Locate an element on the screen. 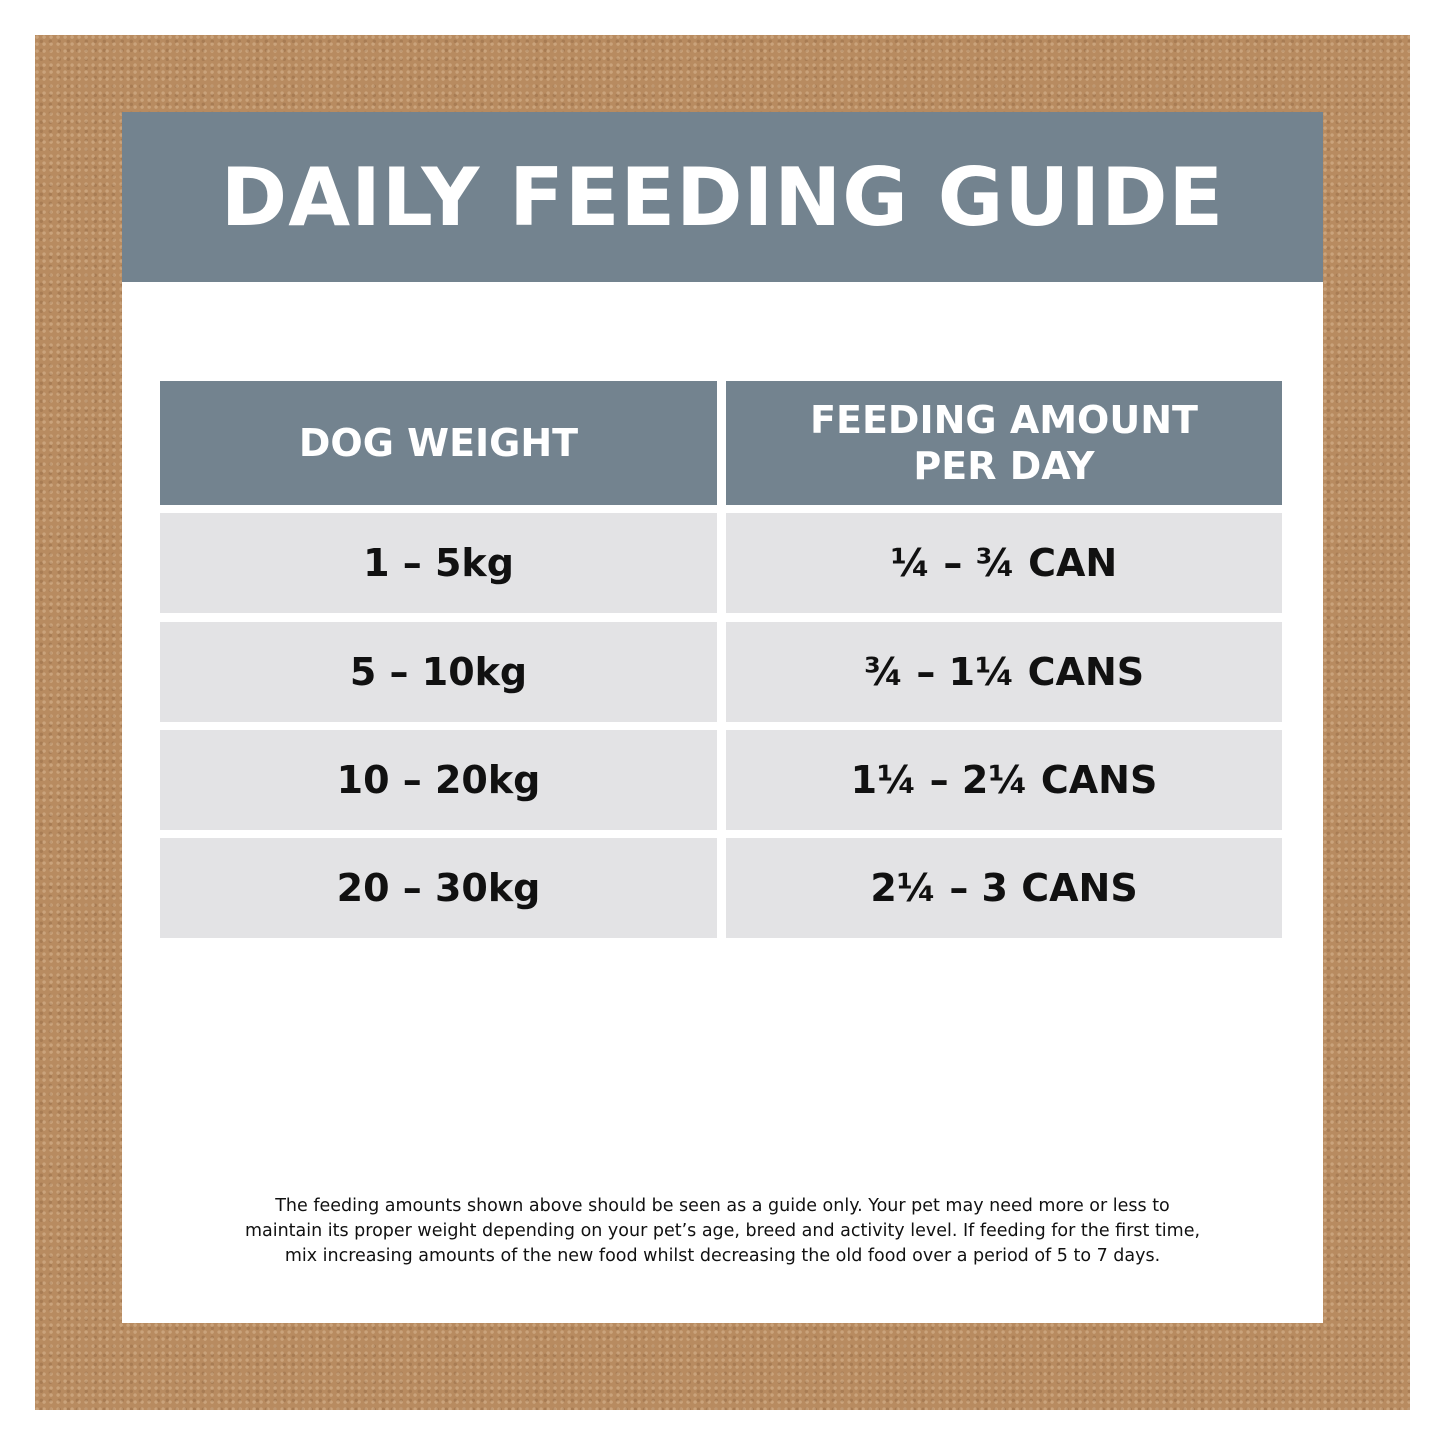 Image resolution: width=1445 pixels, height=1445 pixels. cell-text: 20 – 30kg is located at coordinates (438, 888).